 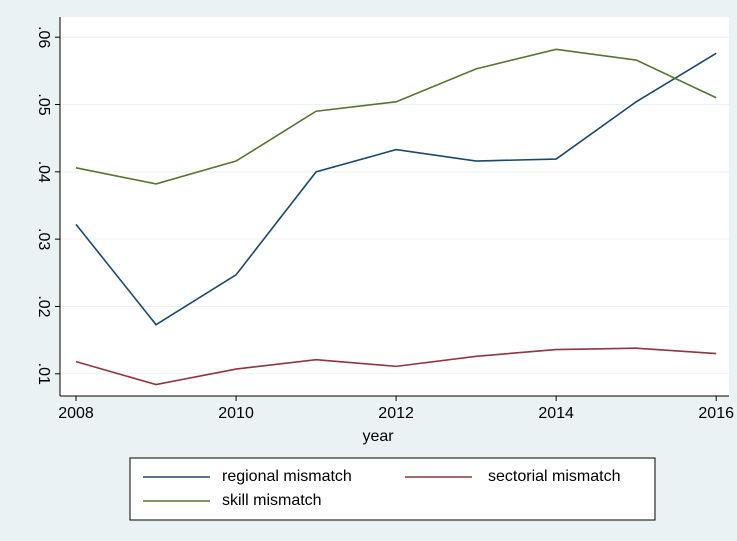 I want to click on x-tick-label: 2016, so click(x=716, y=413).